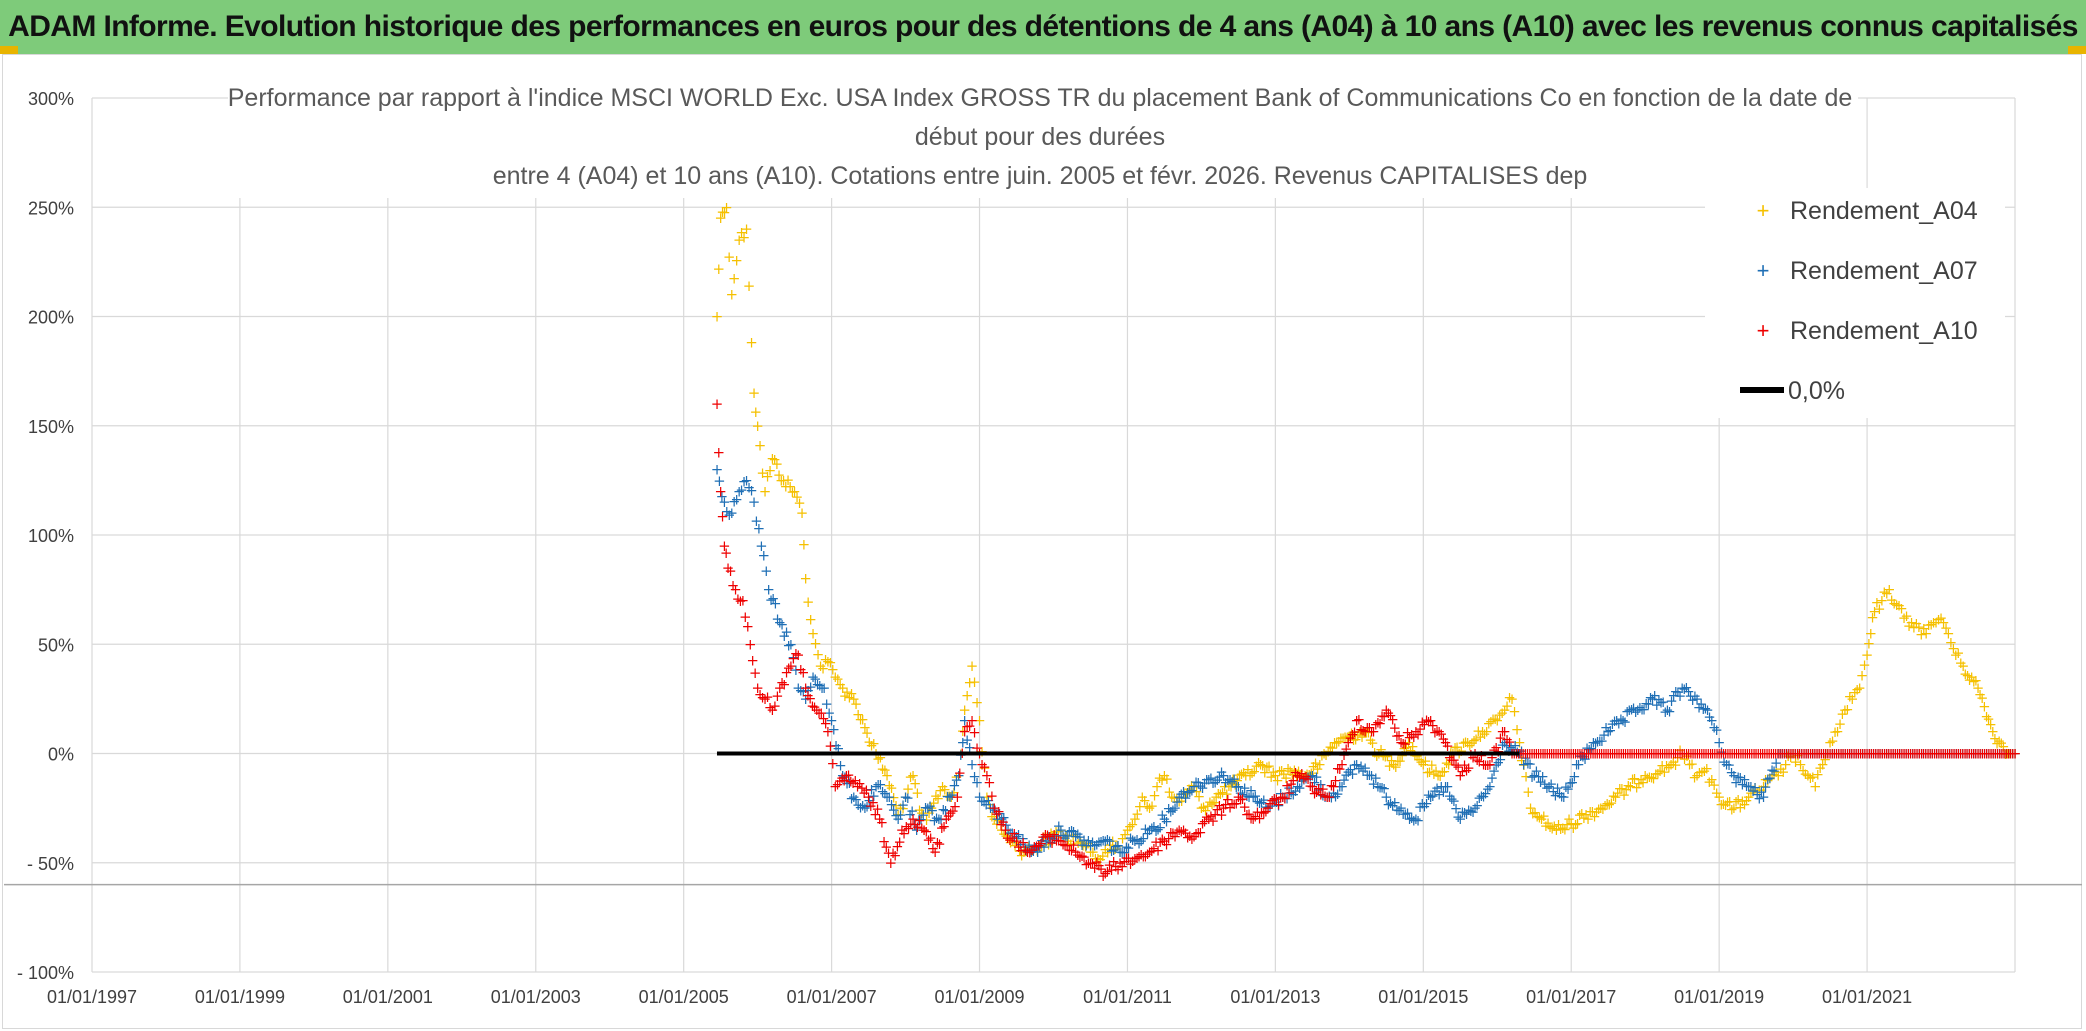  I want to click on legend-label-a04: Rendement_A04, so click(1884, 211).